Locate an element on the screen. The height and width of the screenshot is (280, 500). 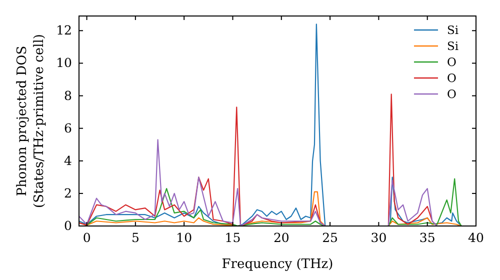
x-tick-label: 10 is located at coordinates (184, 237).